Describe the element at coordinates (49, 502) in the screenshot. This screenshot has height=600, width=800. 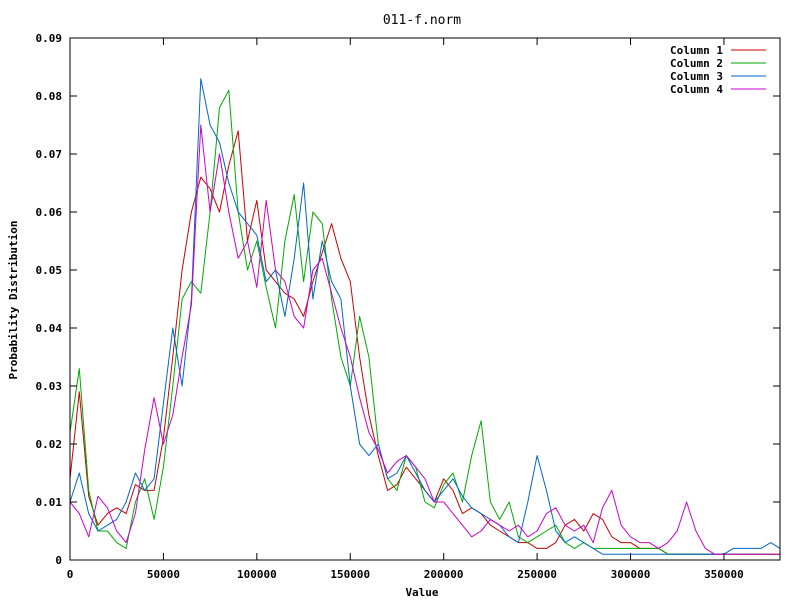
I see `y-tick-label: 0.01` at that location.